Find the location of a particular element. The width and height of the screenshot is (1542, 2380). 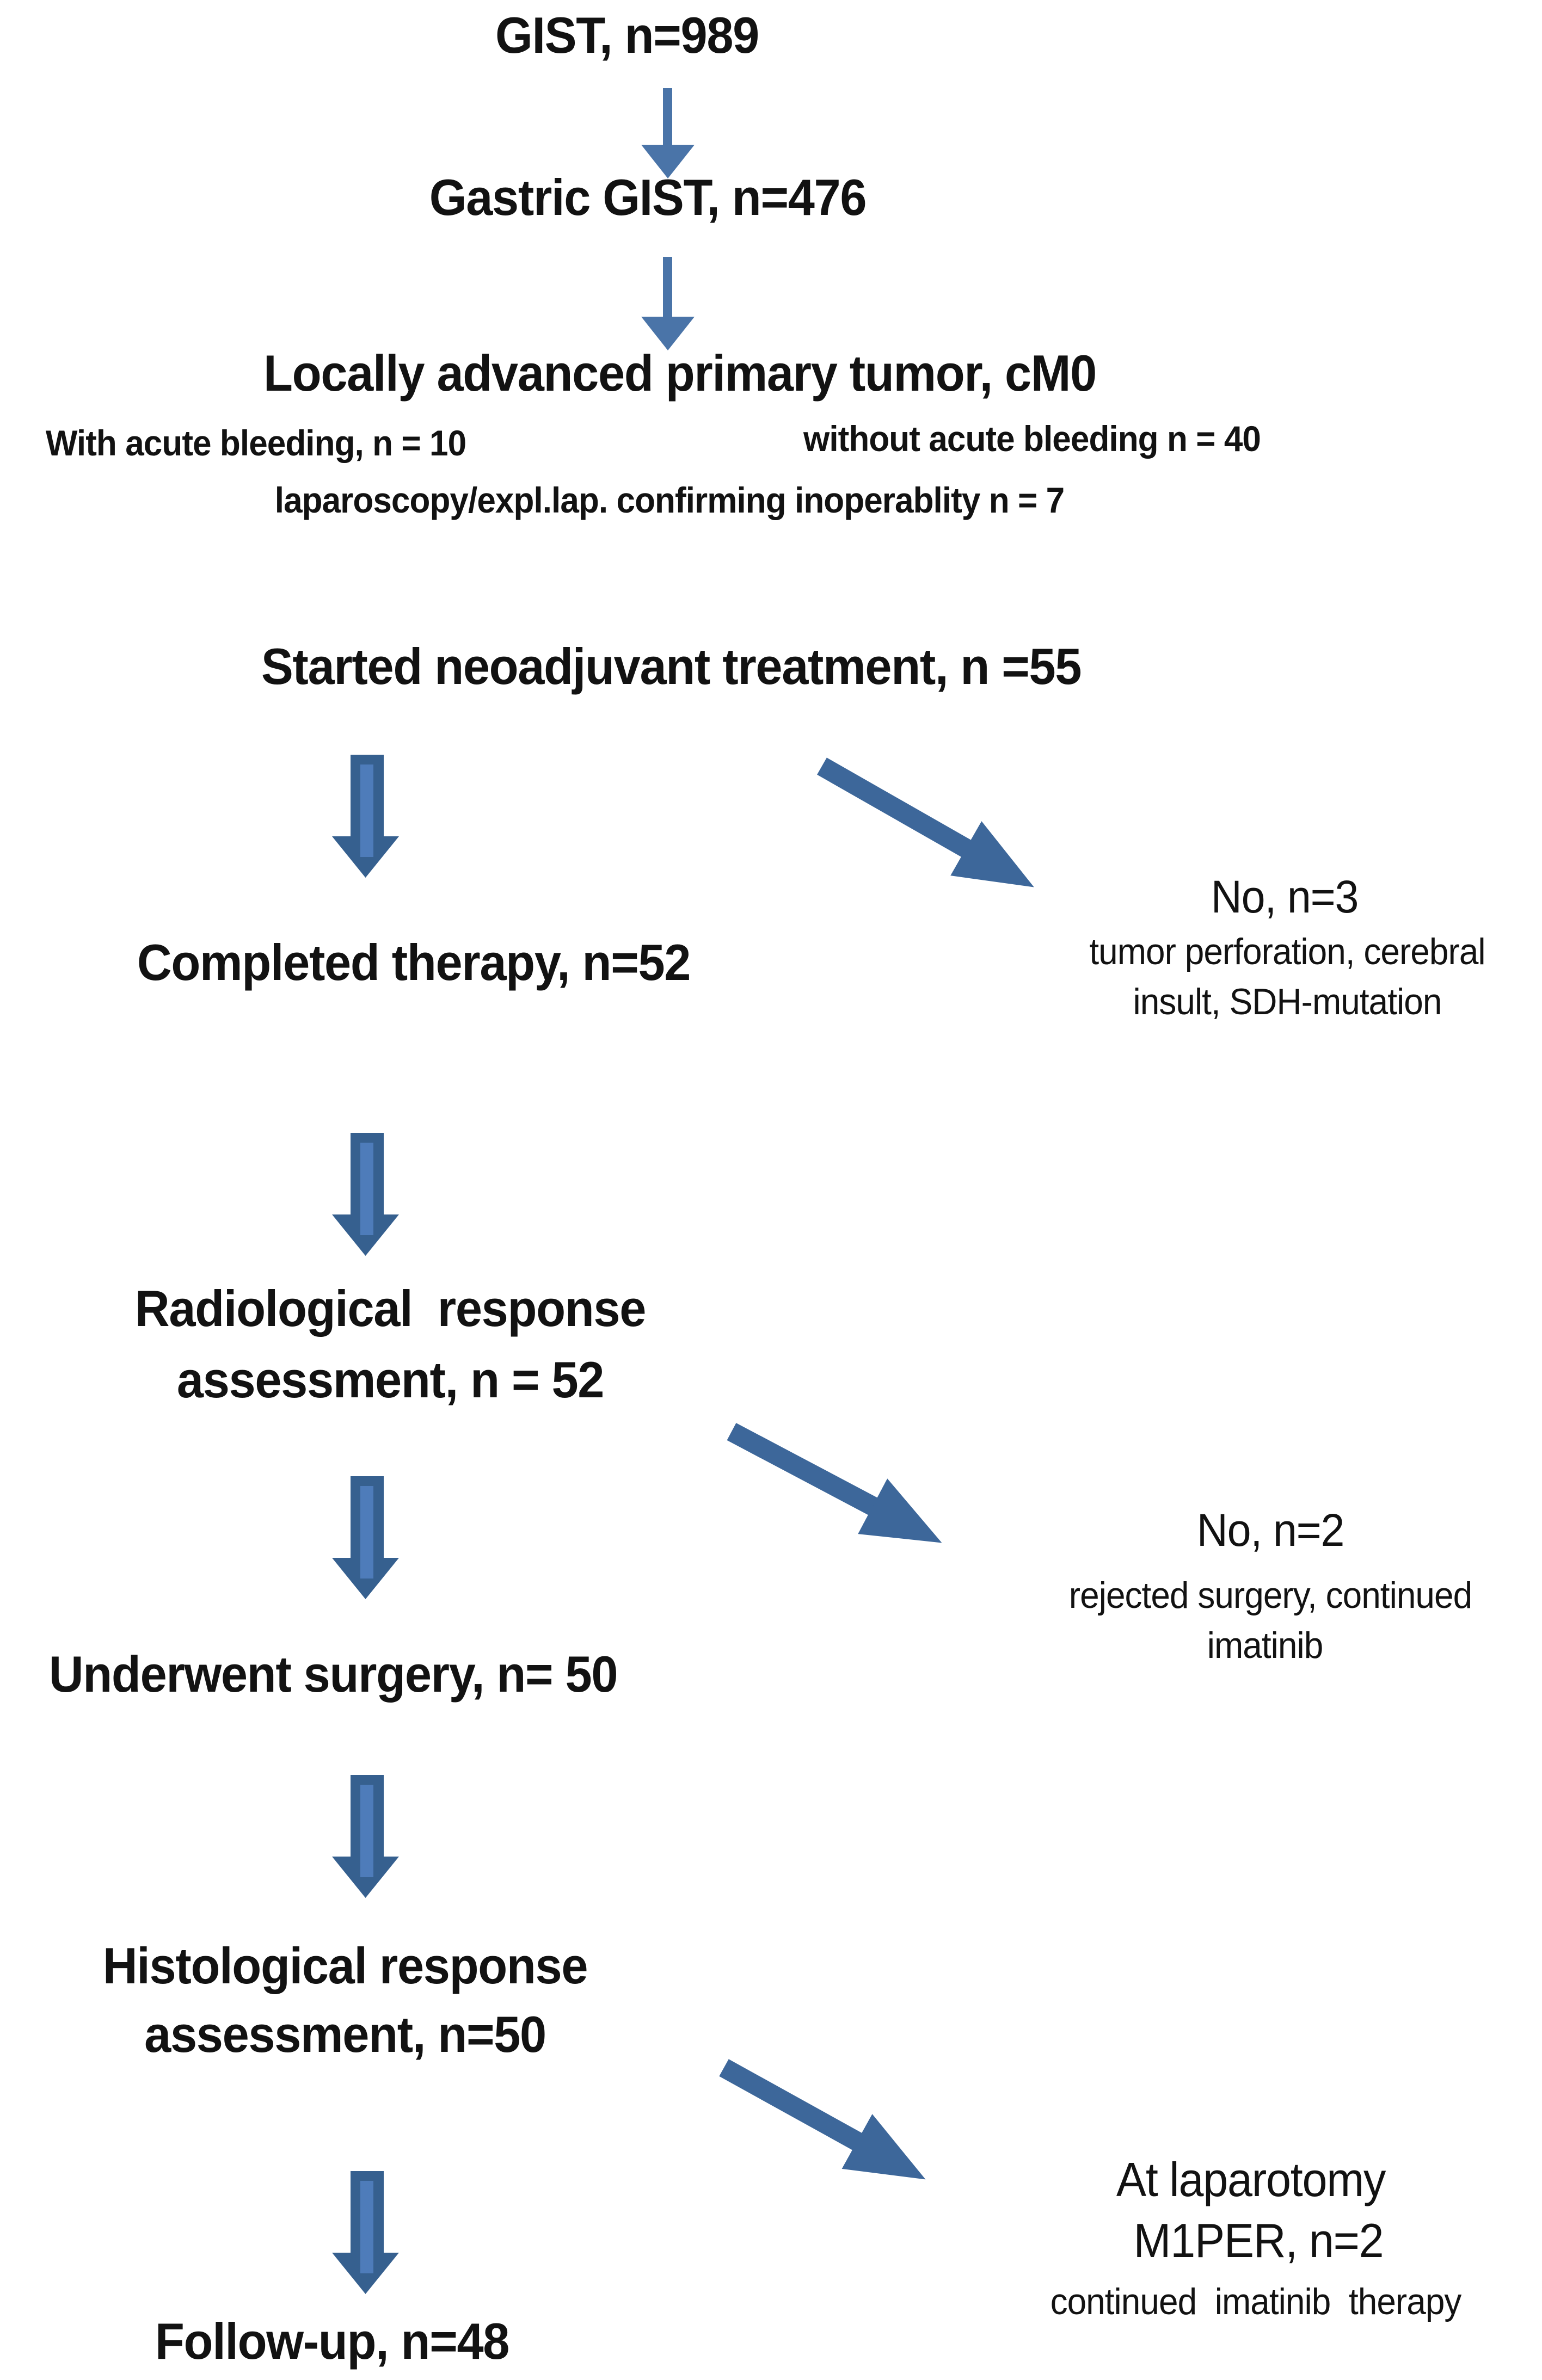

branch-no3-line1: tumor perforation, cerebral is located at coordinates (1287, 951).